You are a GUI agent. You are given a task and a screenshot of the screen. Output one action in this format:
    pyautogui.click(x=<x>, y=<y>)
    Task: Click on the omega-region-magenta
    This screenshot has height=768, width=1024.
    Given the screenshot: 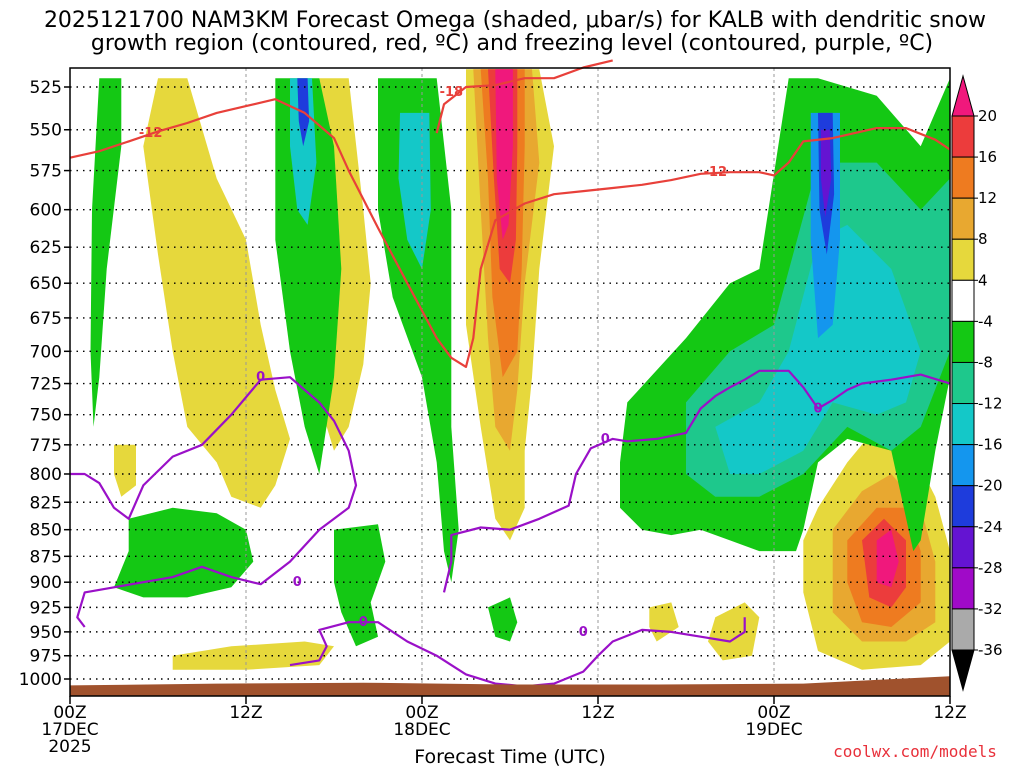 What is the action you would take?
    pyautogui.click(x=504, y=154)
    